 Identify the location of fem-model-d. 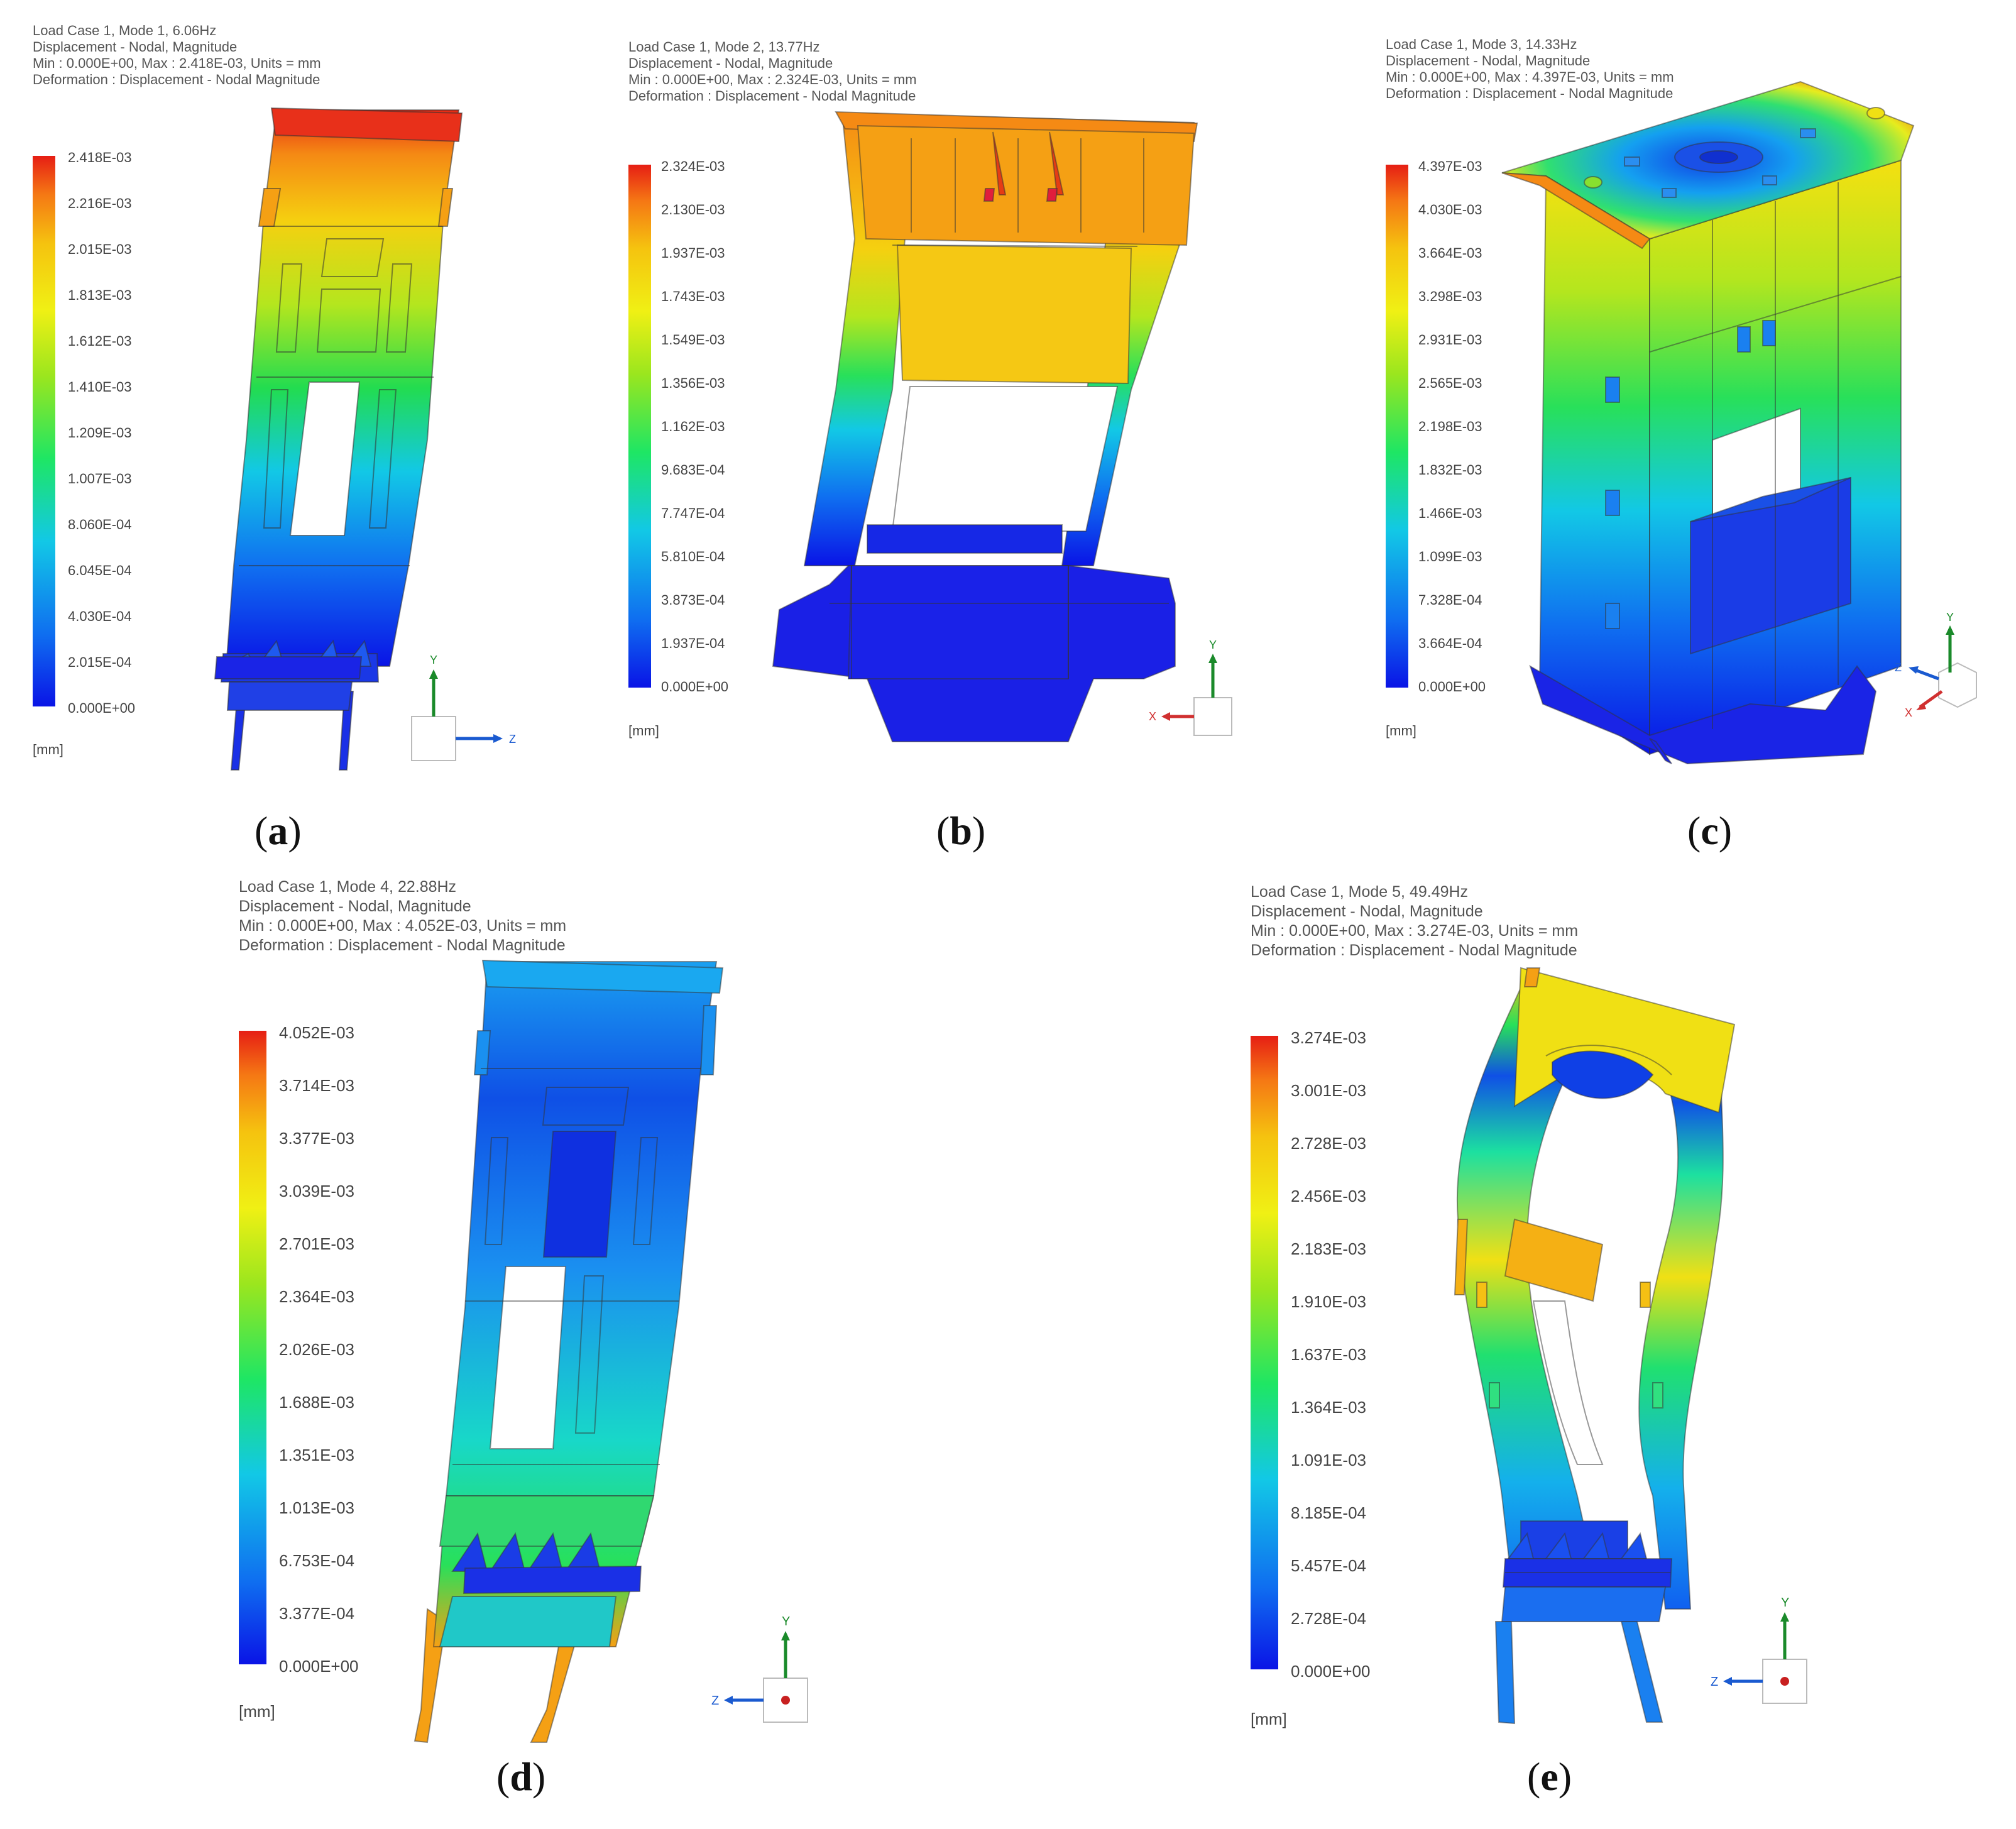
(569, 1351).